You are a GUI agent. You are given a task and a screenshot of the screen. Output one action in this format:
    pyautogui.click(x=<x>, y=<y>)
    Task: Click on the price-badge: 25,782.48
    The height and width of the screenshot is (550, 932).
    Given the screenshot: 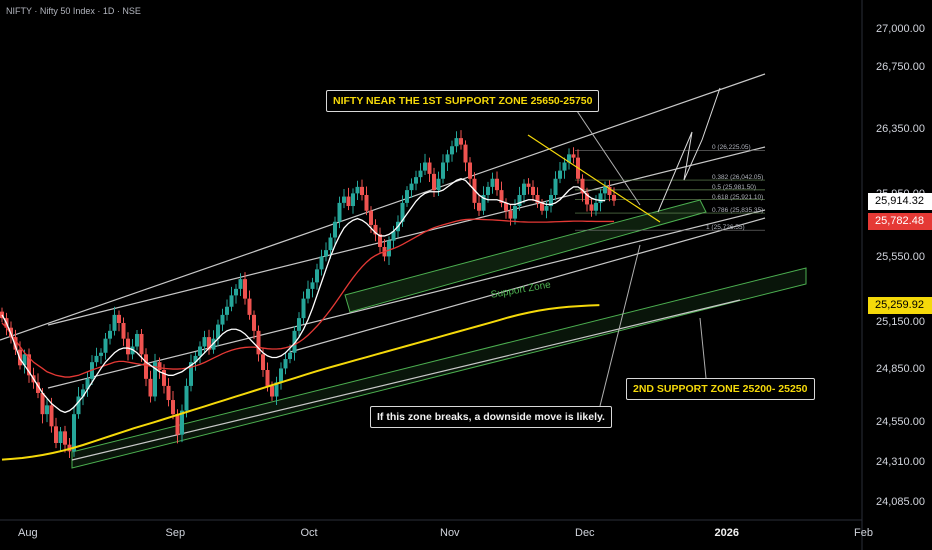 What is the action you would take?
    pyautogui.click(x=900, y=222)
    